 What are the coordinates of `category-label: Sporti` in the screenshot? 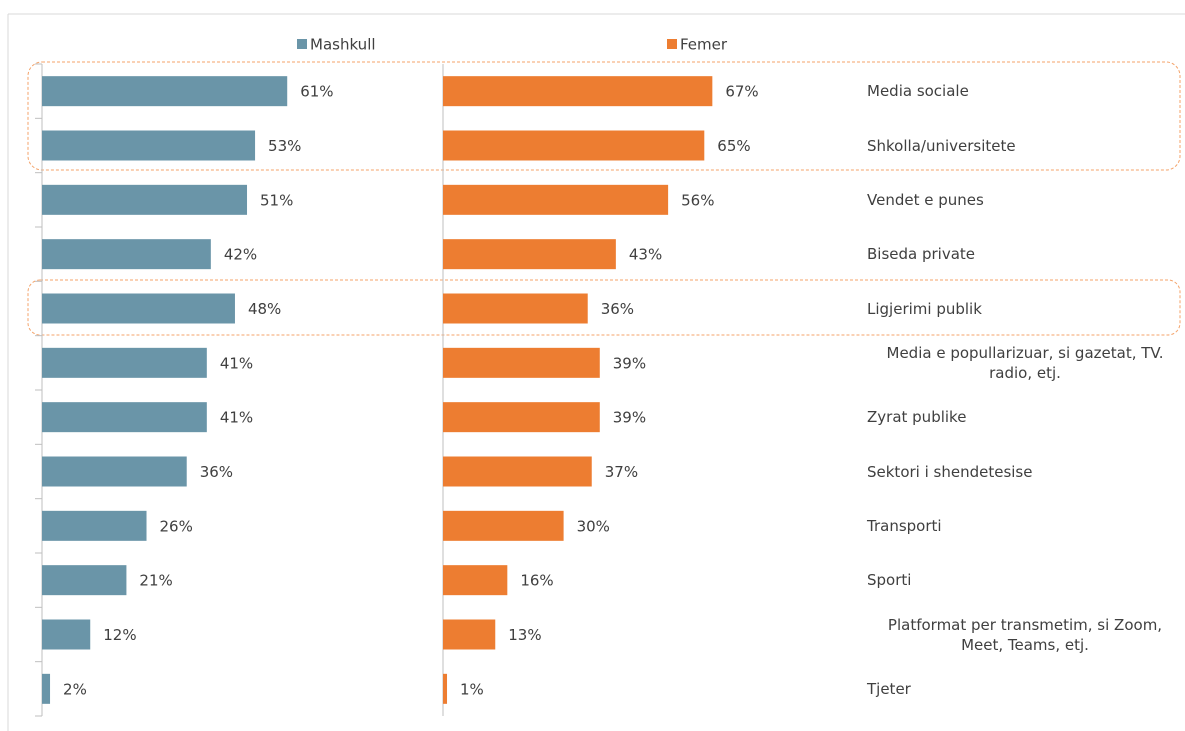 It's located at (889, 580).